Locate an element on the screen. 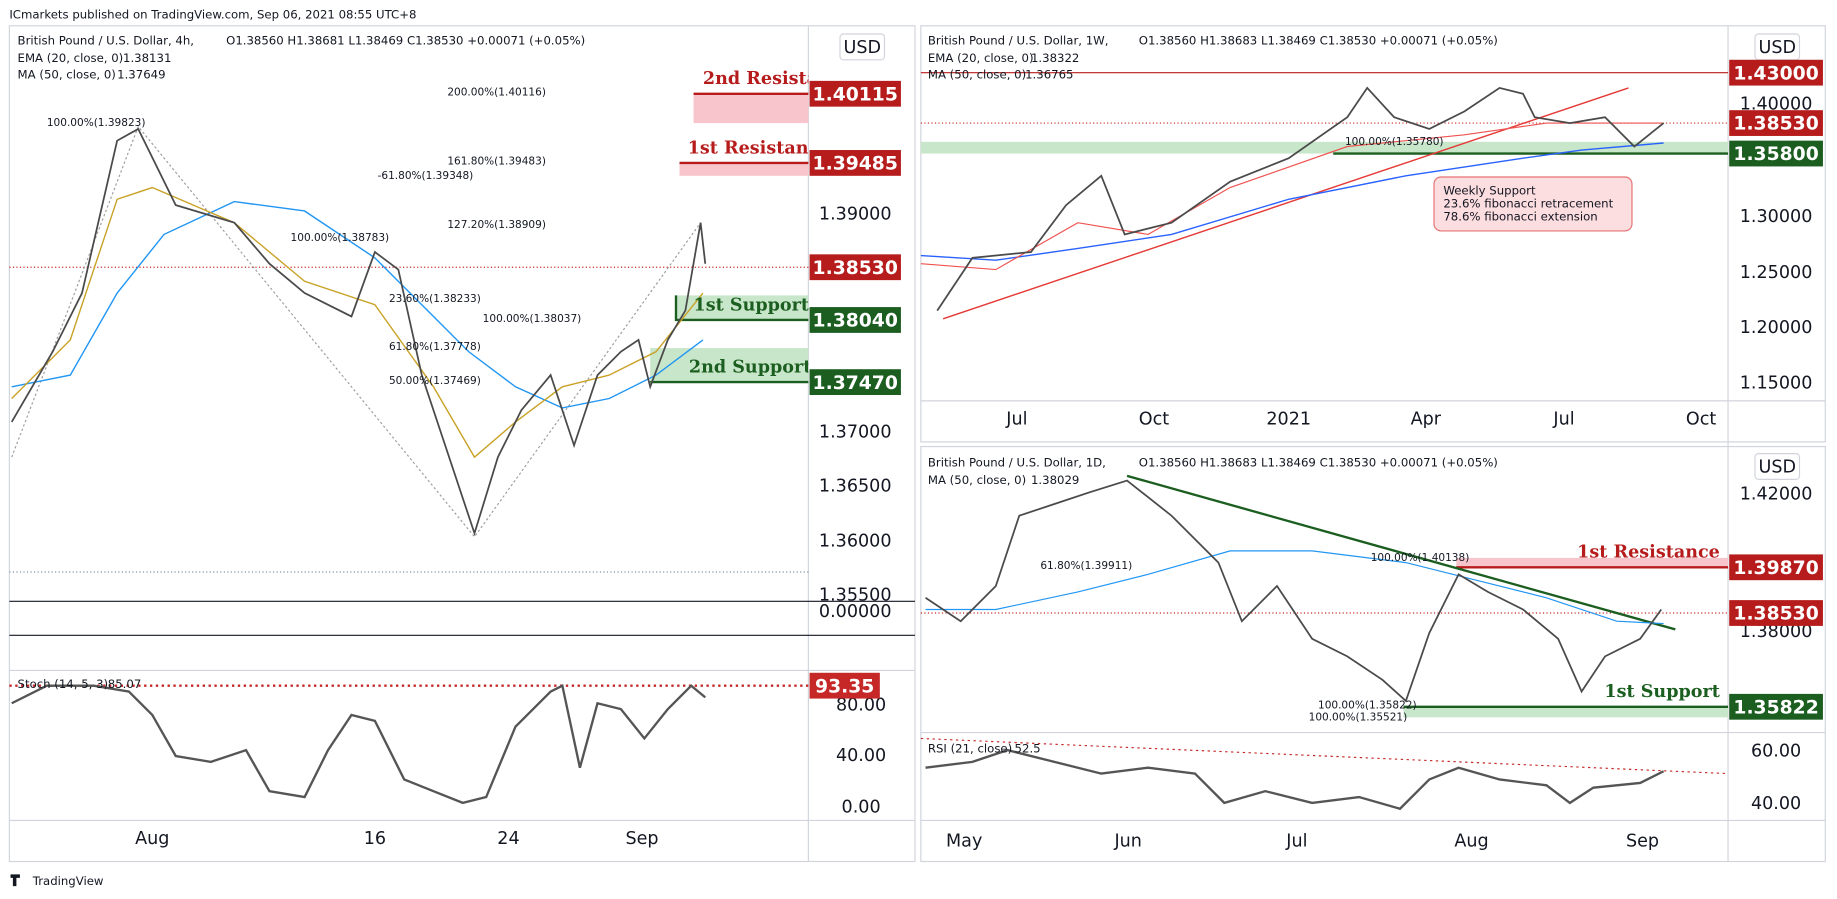 This screenshot has height=899, width=1837. y-axis-label: 1.39000 is located at coordinates (855, 214).